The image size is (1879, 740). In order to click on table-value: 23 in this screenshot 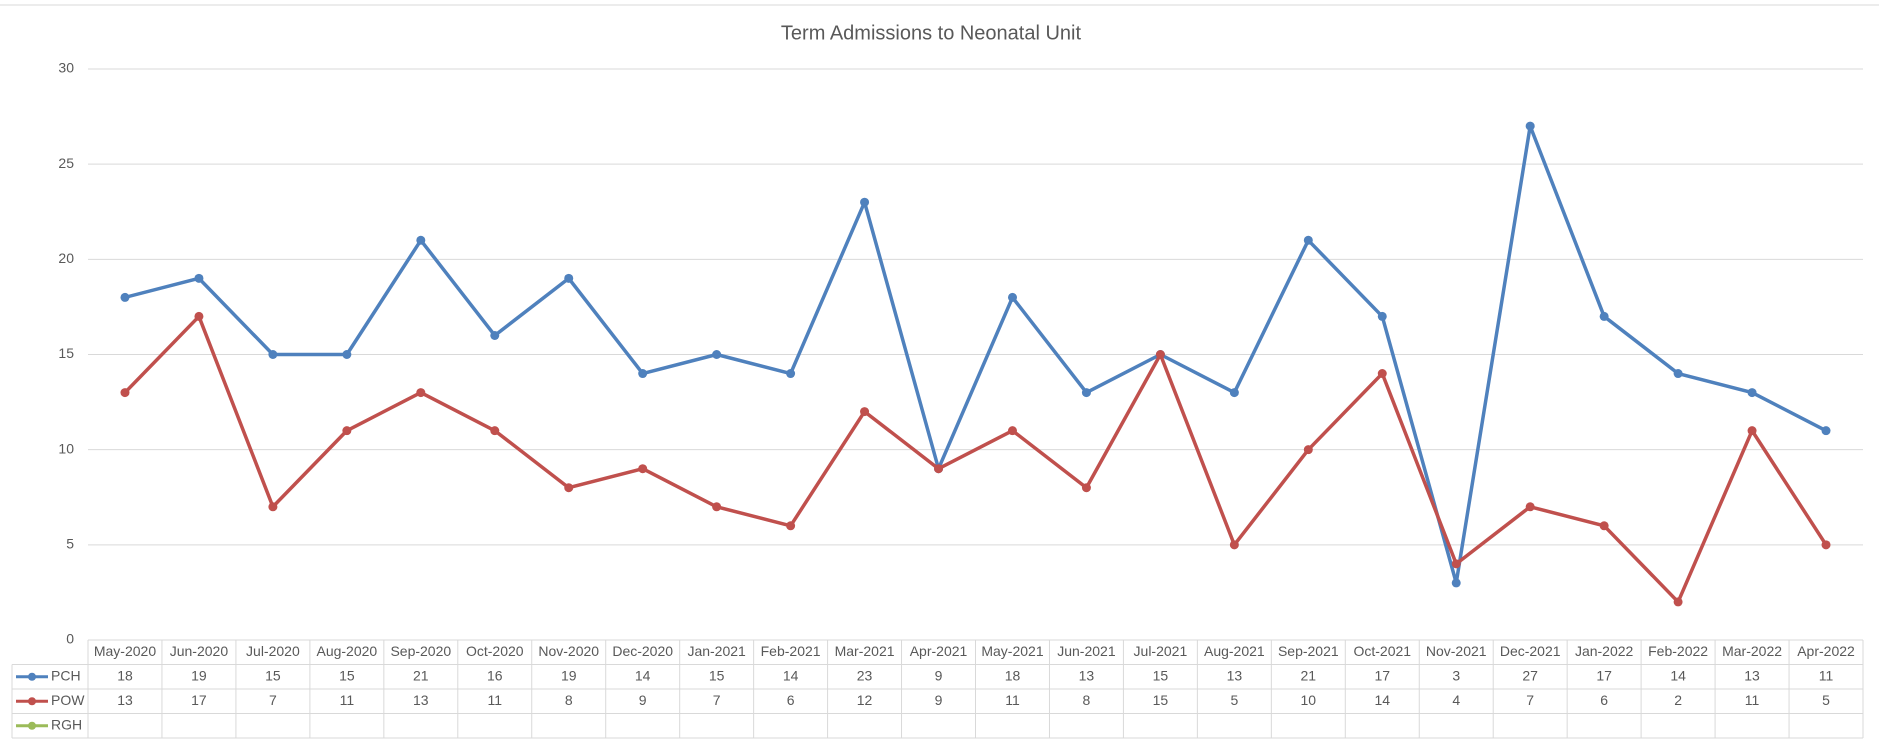, I will do `click(865, 675)`.